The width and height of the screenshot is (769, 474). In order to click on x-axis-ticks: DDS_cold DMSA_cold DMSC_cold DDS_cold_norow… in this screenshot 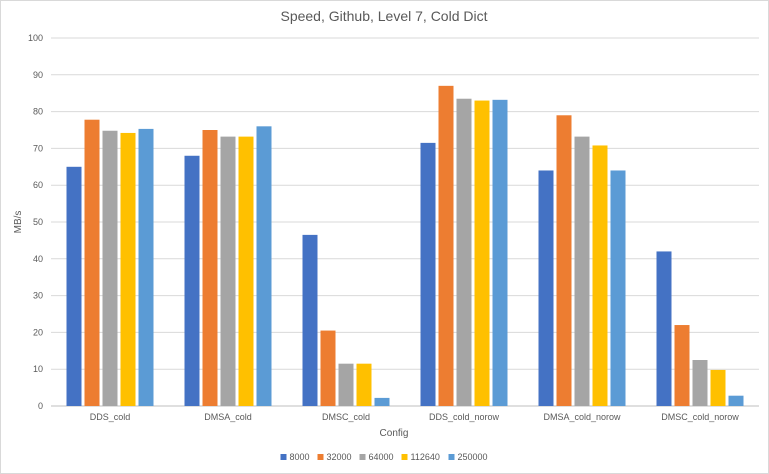, I will do `click(415, 417)`.